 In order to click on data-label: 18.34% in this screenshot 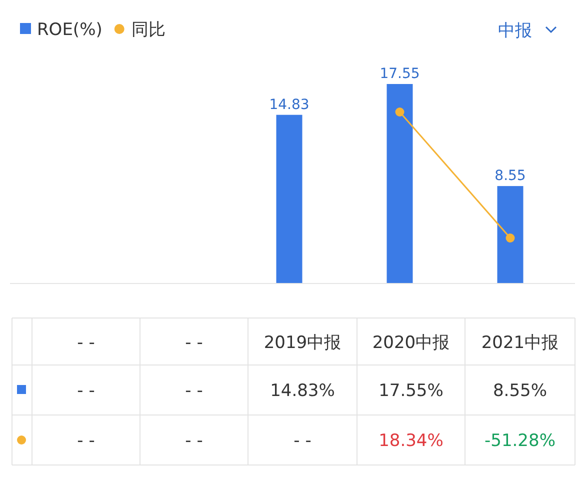, I will do `click(411, 441)`.